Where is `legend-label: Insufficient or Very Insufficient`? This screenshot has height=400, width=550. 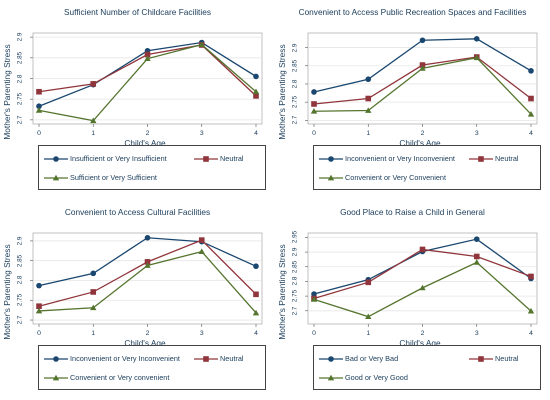 legend-label: Insufficient or Very Insufficient is located at coordinates (118, 158).